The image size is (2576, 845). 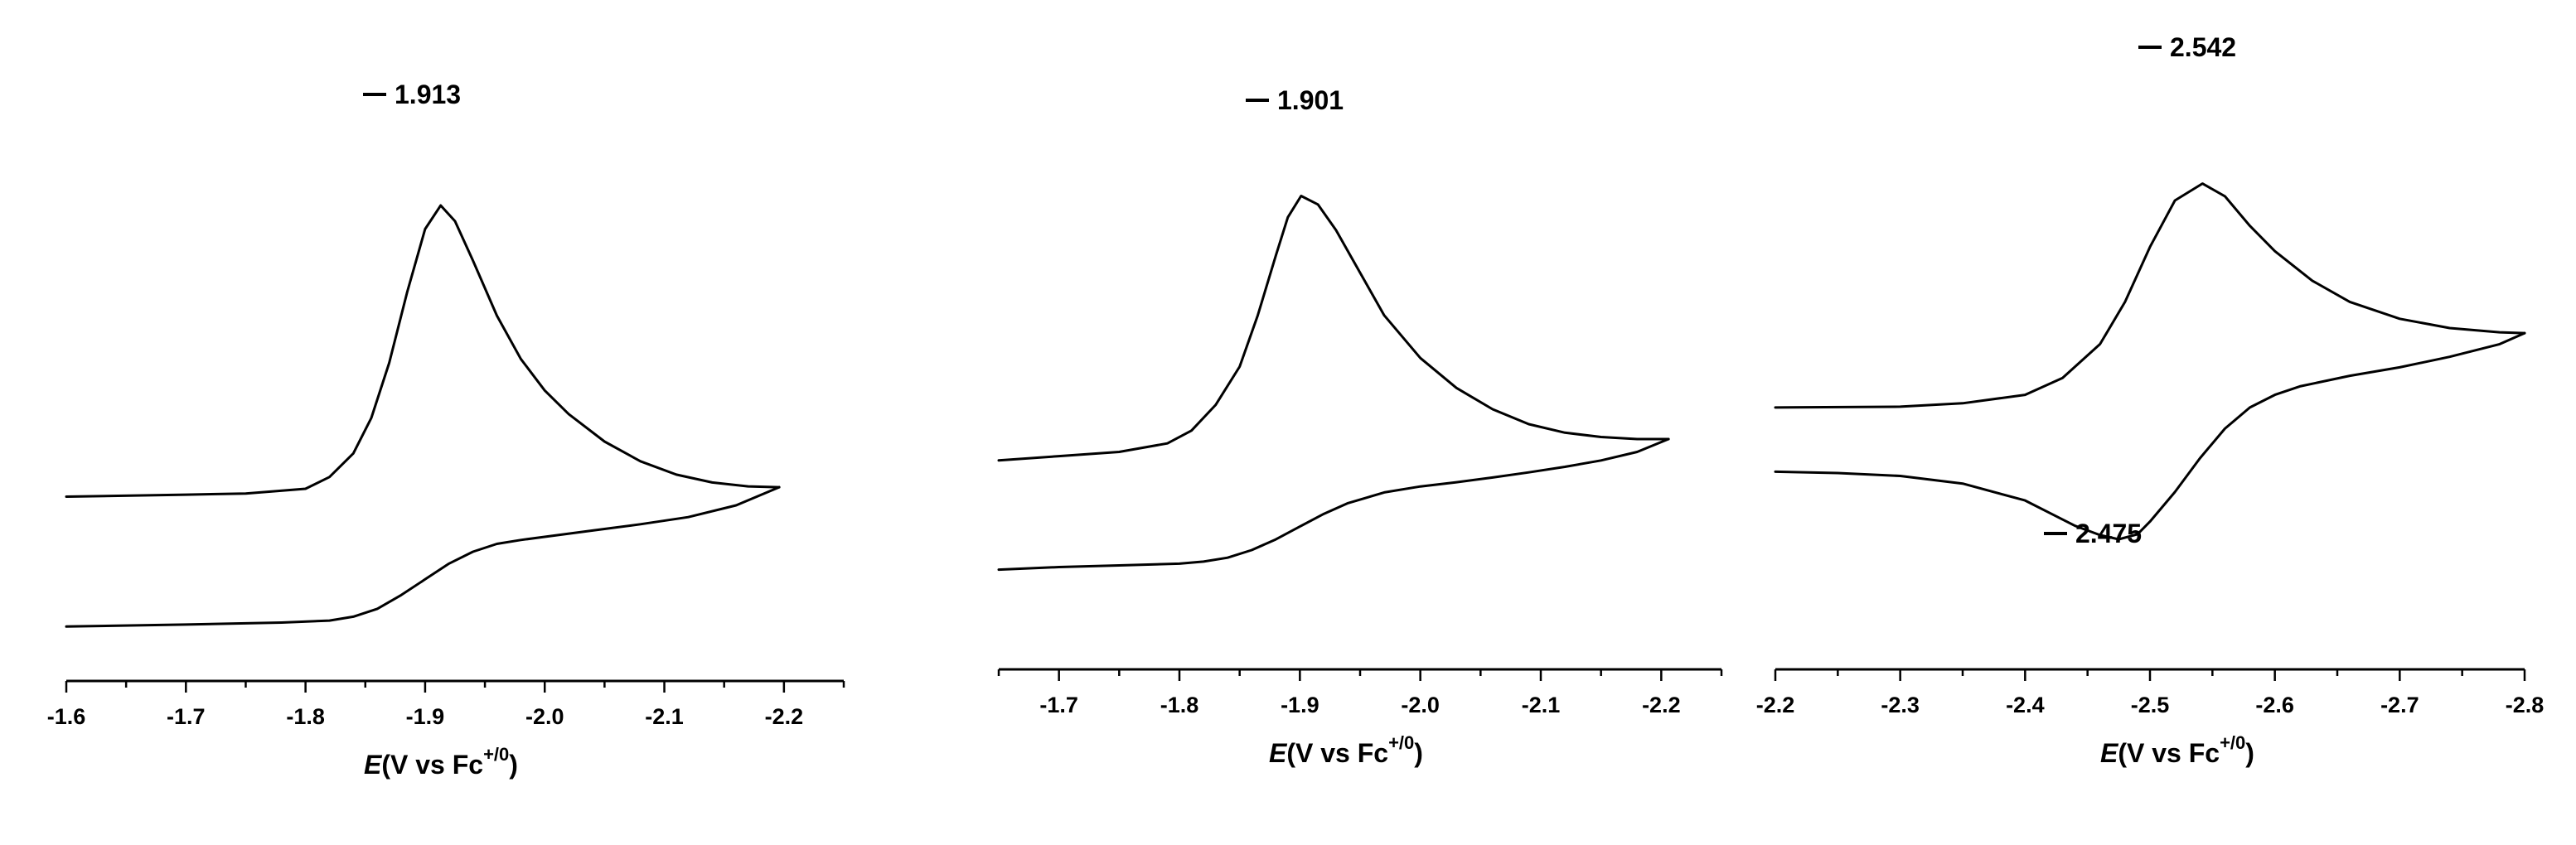 I want to click on x-tick-label: -1.6, so click(x=66, y=716).